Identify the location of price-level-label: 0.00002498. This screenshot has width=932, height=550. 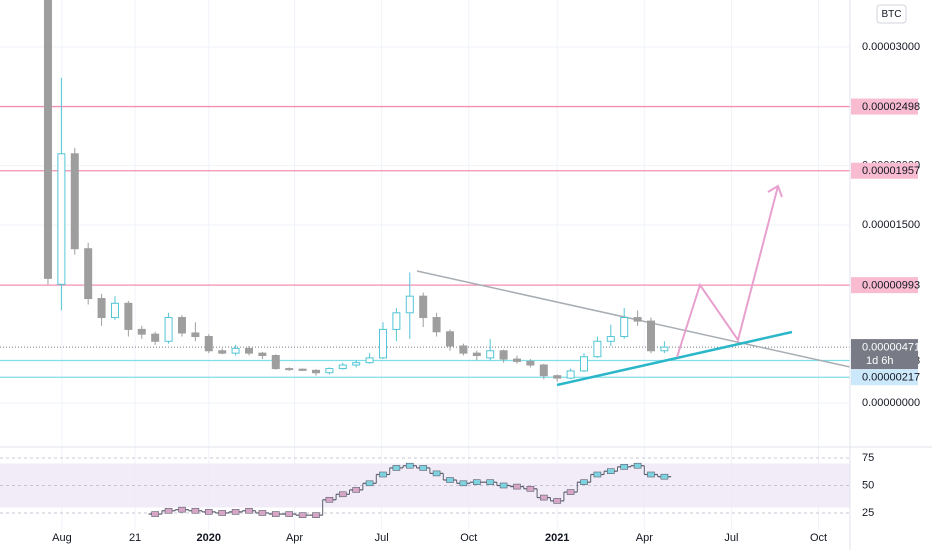
(891, 107).